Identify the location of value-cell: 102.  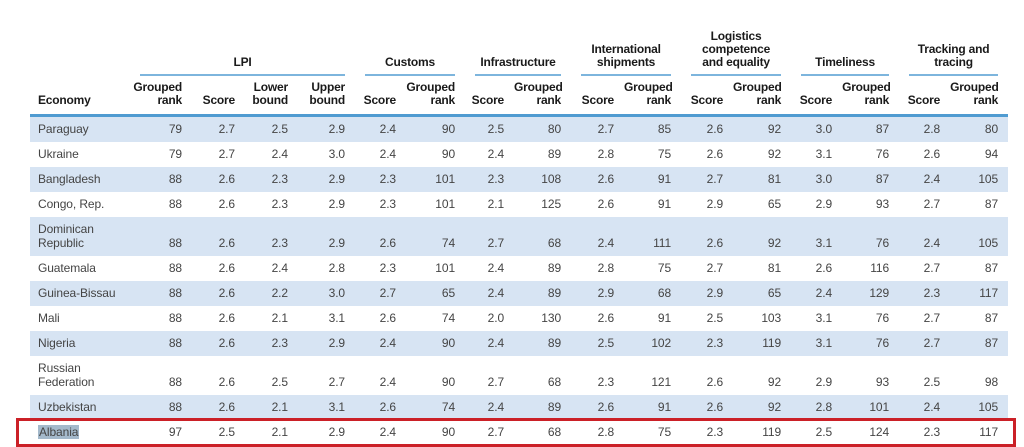
(661, 343).